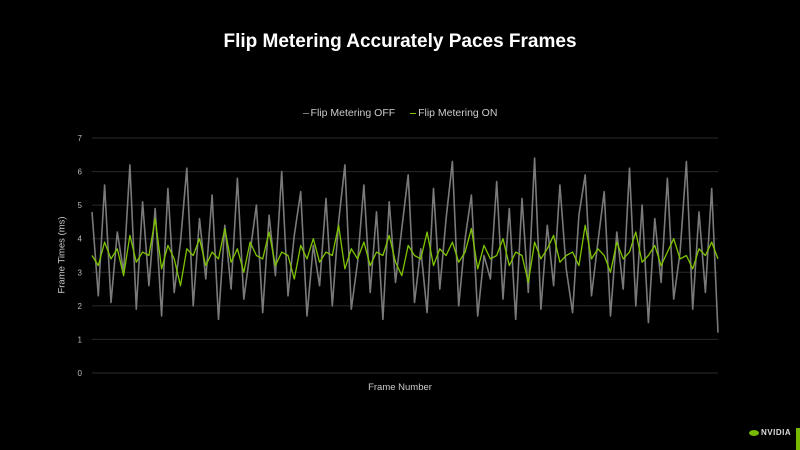 This screenshot has height=450, width=800. I want to click on y-tick-label: 2, so click(80, 306).